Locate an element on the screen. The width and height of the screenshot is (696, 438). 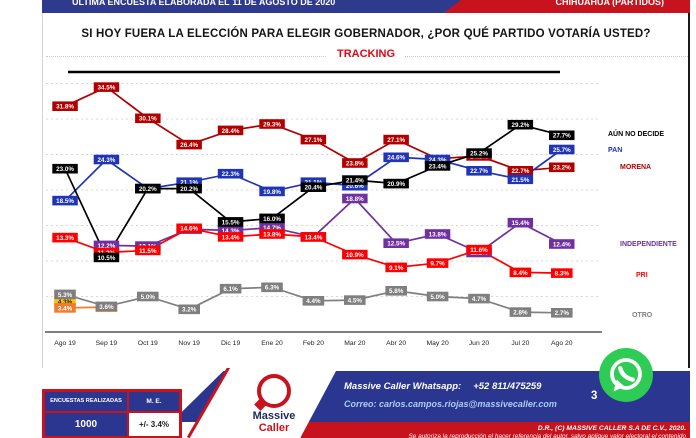
massive-caller-logo: Massive Caller is located at coordinates (274, 404).